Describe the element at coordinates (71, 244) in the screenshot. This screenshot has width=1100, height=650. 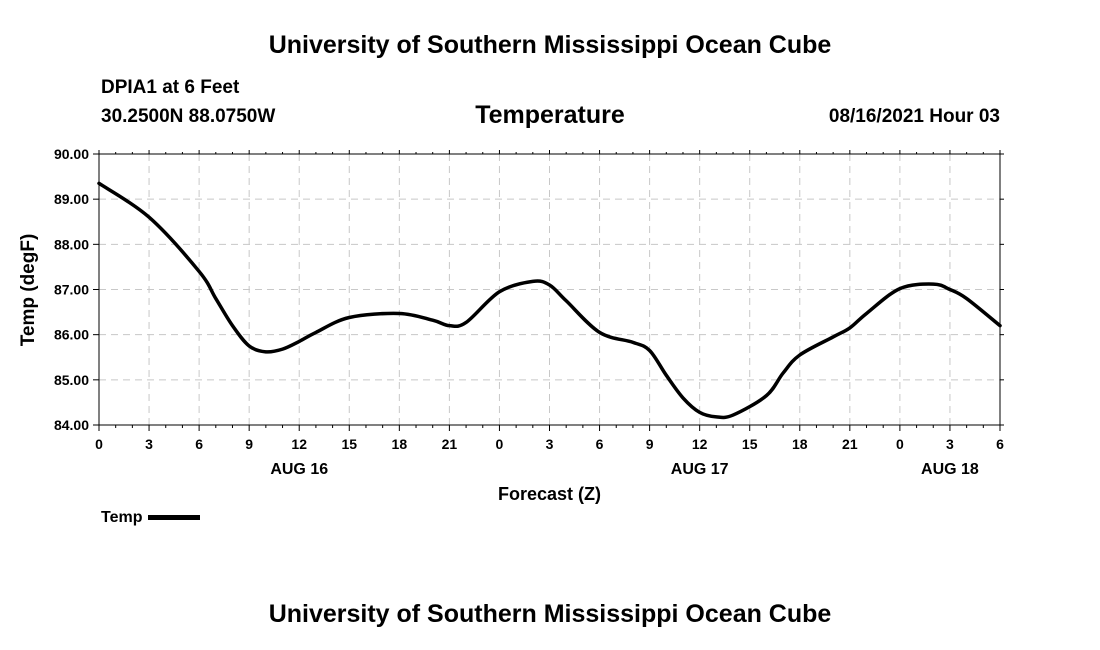
I see `y-tick-label: 88.00` at that location.